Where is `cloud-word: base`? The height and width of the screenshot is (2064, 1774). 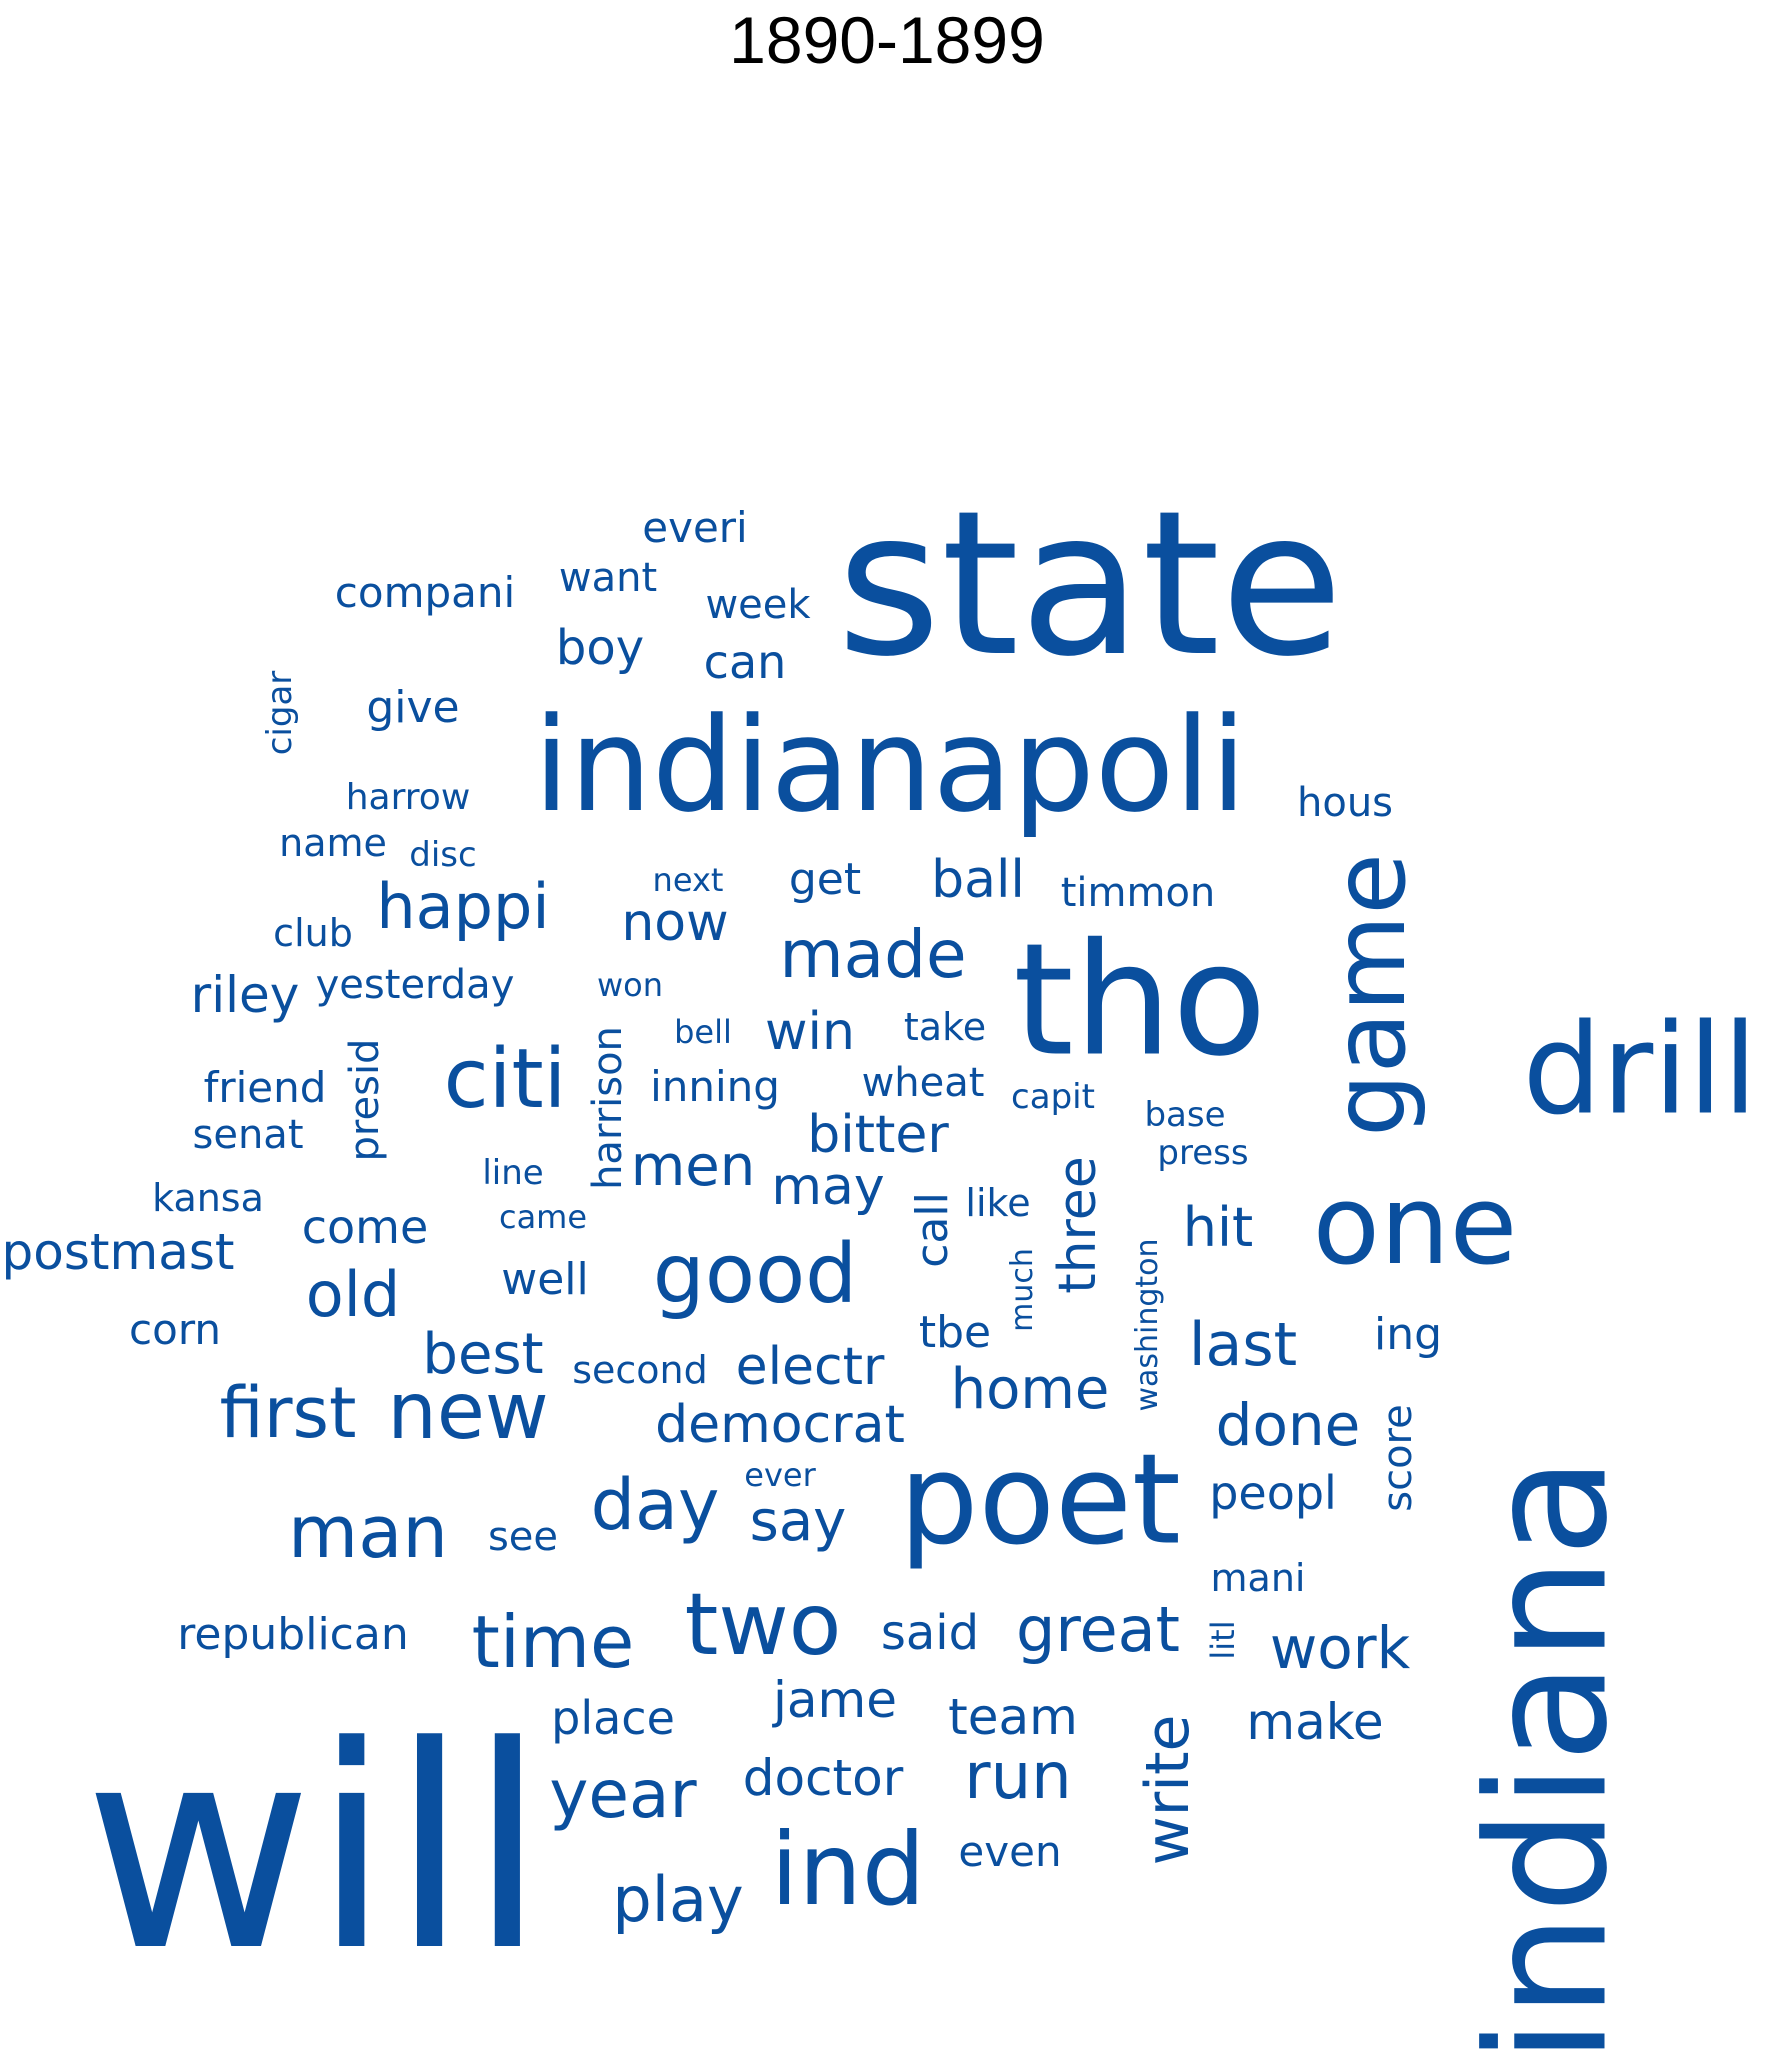
cloud-word: base is located at coordinates (1185, 1115).